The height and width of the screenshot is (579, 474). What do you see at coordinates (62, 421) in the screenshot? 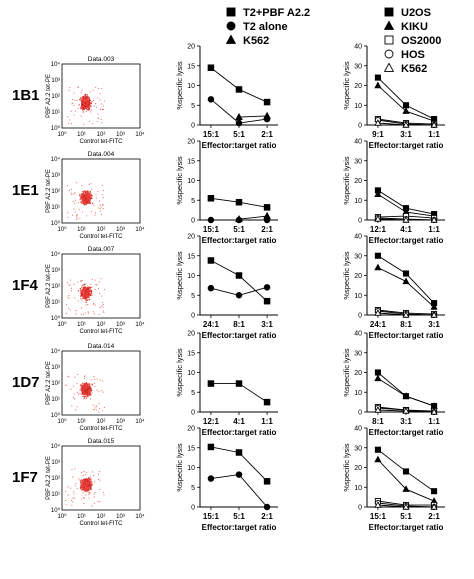
I see `flow-x-tick: 10⁰` at bounding box center [62, 421].